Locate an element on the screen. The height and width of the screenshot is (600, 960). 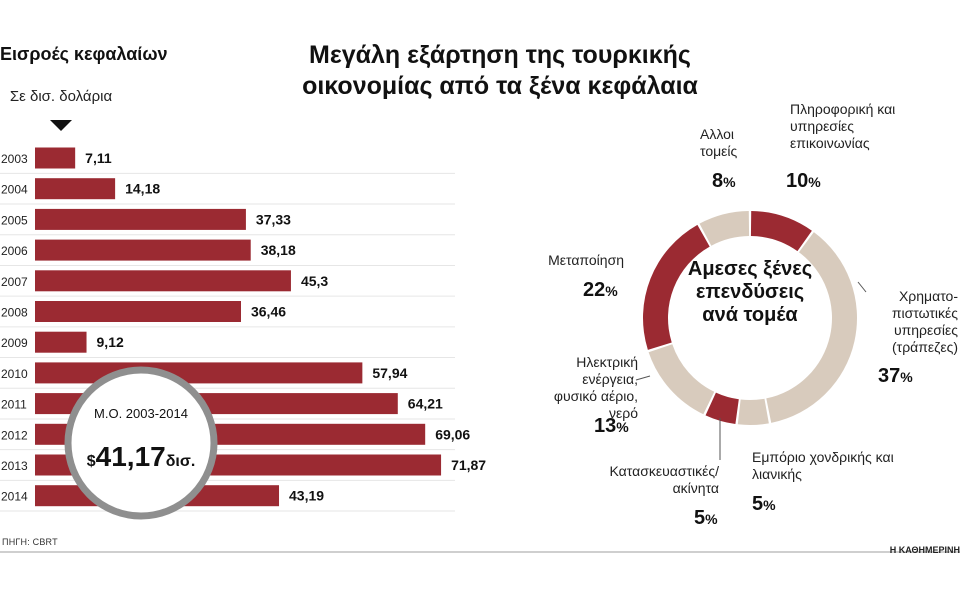
bar-value-label: 9,12 is located at coordinates (110, 342).